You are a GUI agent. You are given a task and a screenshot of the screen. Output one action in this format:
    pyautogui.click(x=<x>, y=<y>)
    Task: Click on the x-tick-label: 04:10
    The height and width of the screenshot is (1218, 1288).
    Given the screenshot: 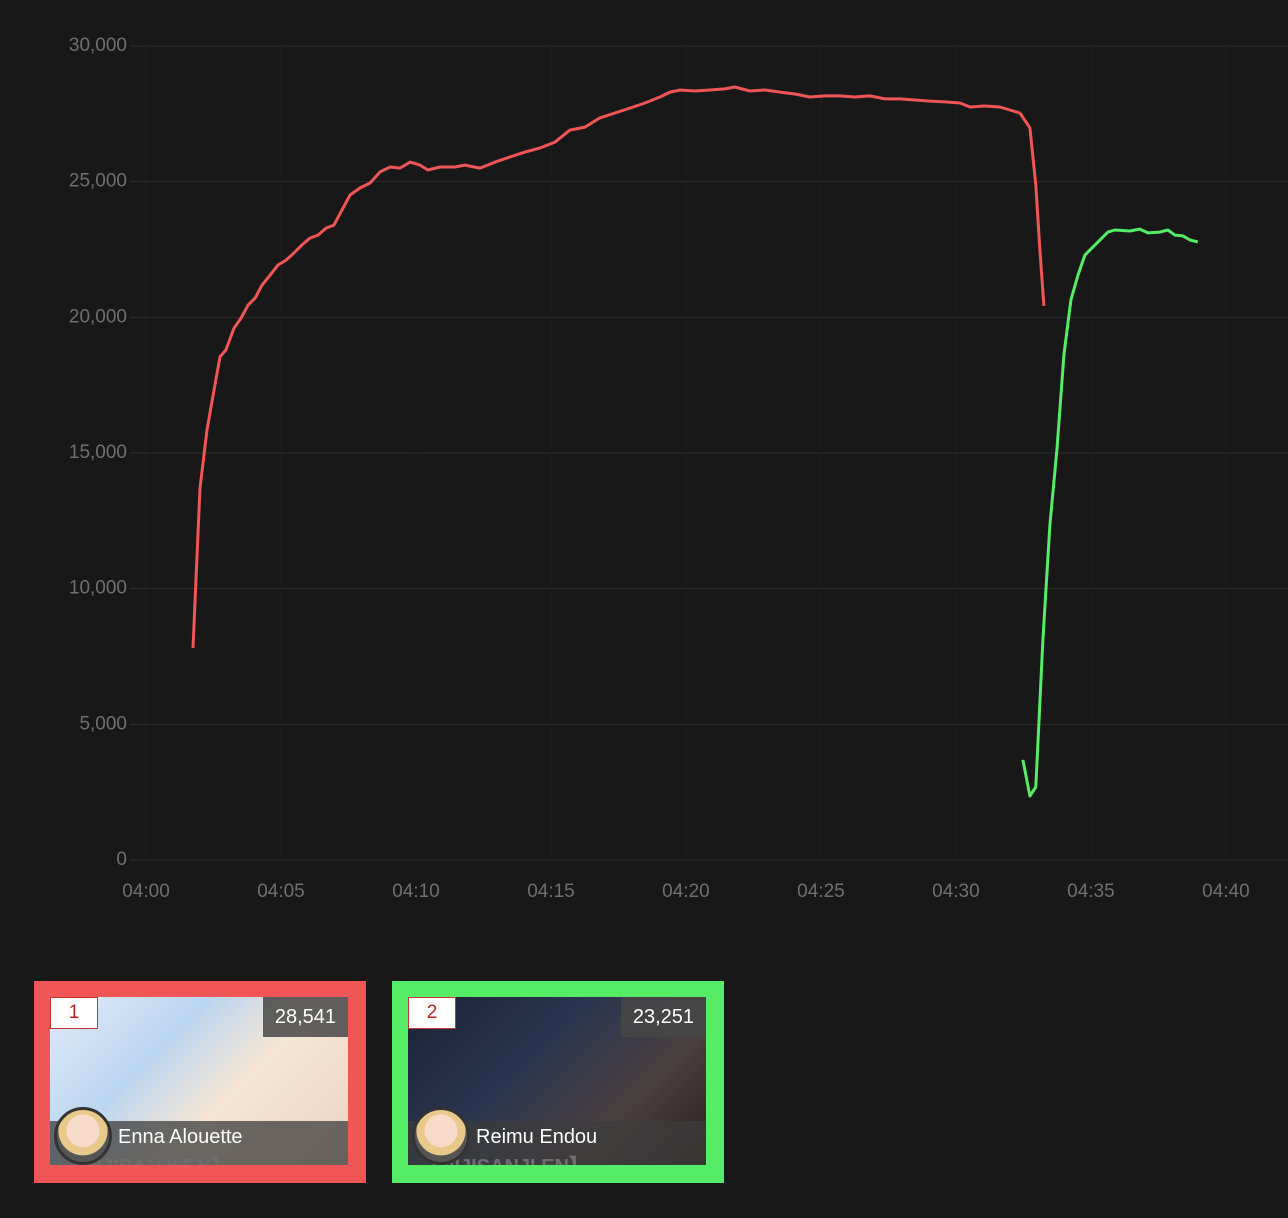 What is the action you would take?
    pyautogui.click(x=416, y=891)
    